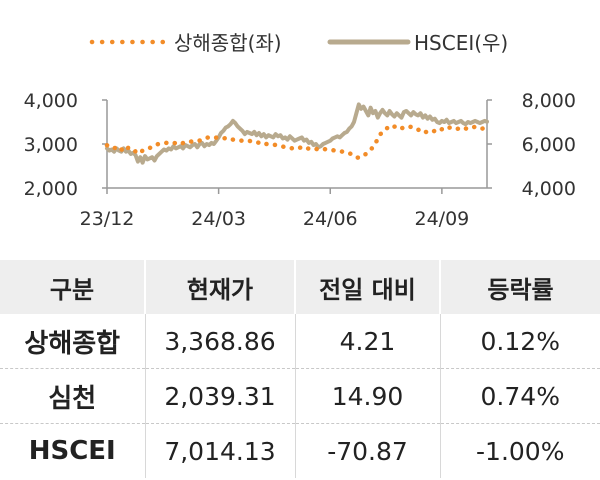 The image size is (600, 480). Describe the element at coordinates (51, 145) in the screenshot. I see `left-tick-label: 3,000` at that location.